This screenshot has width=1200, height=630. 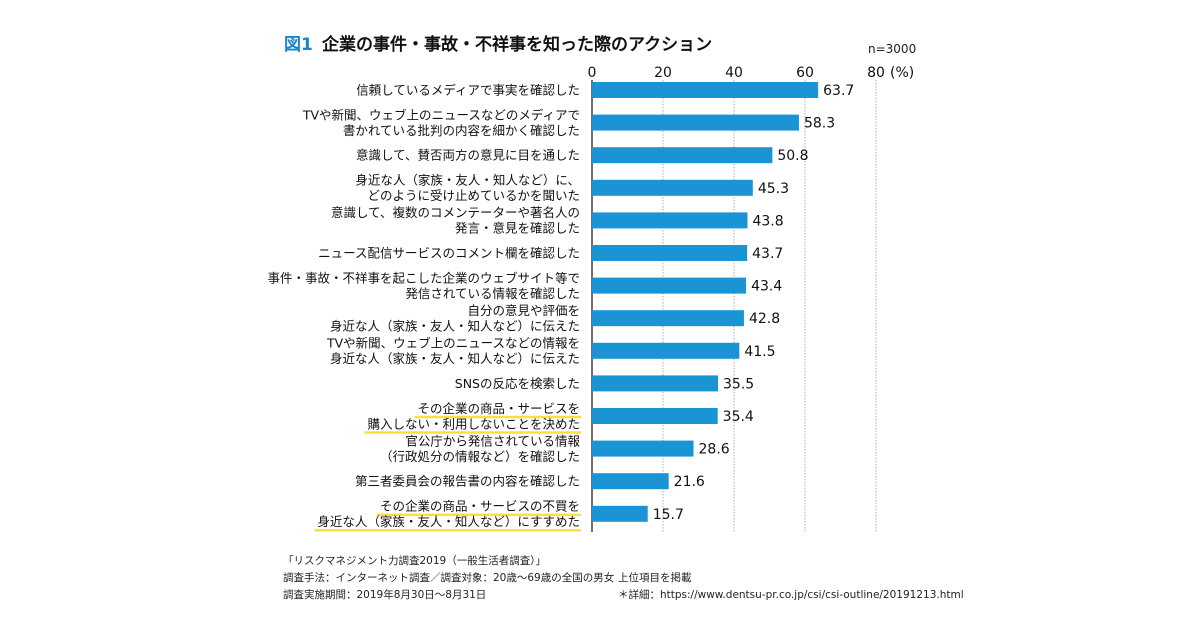 What do you see at coordinates (468, 90) in the screenshot?
I see `category-label-1-1: 信頼しているメディアで事実を確認した` at bounding box center [468, 90].